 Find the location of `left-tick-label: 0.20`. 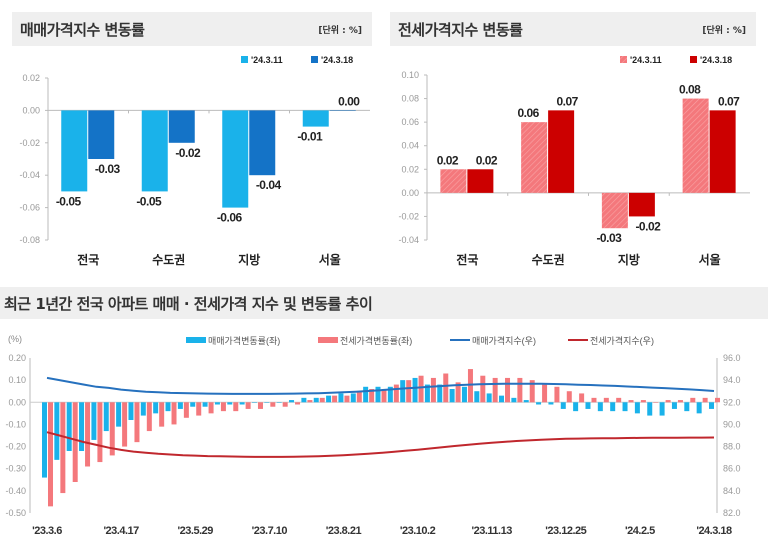

left-tick-label: 0.20 is located at coordinates (17, 358).